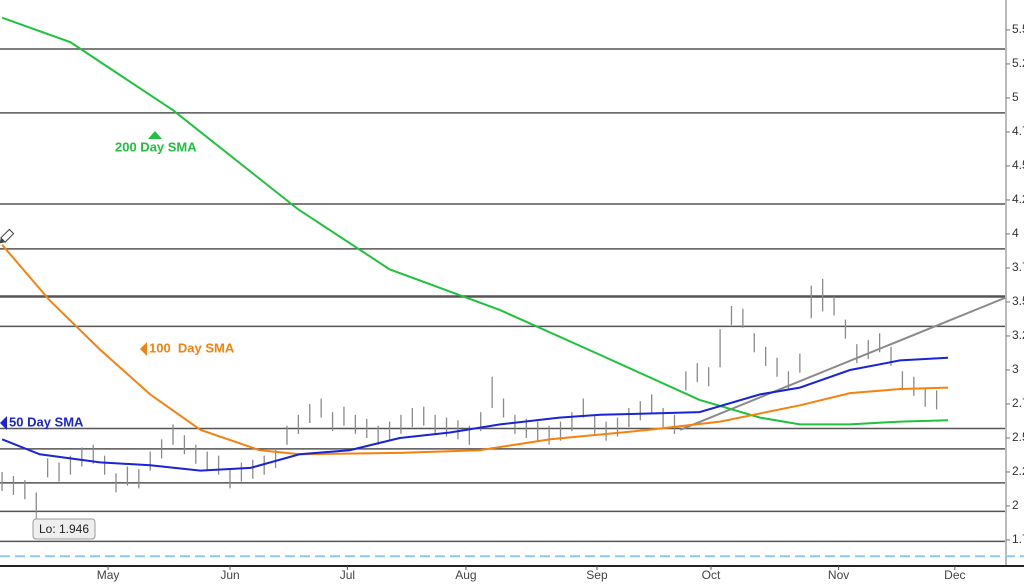 This screenshot has width=1024, height=584. I want to click on low-label: Lo: 1.946, so click(64, 529).